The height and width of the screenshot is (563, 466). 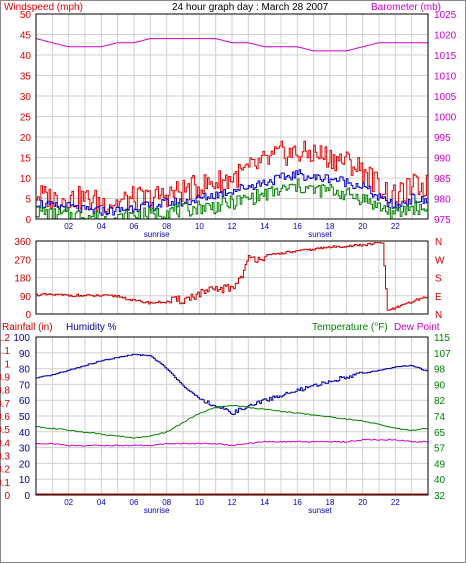 What do you see at coordinates (199, 502) in the screenshot?
I see `climate-x-tick-label: 10` at bounding box center [199, 502].